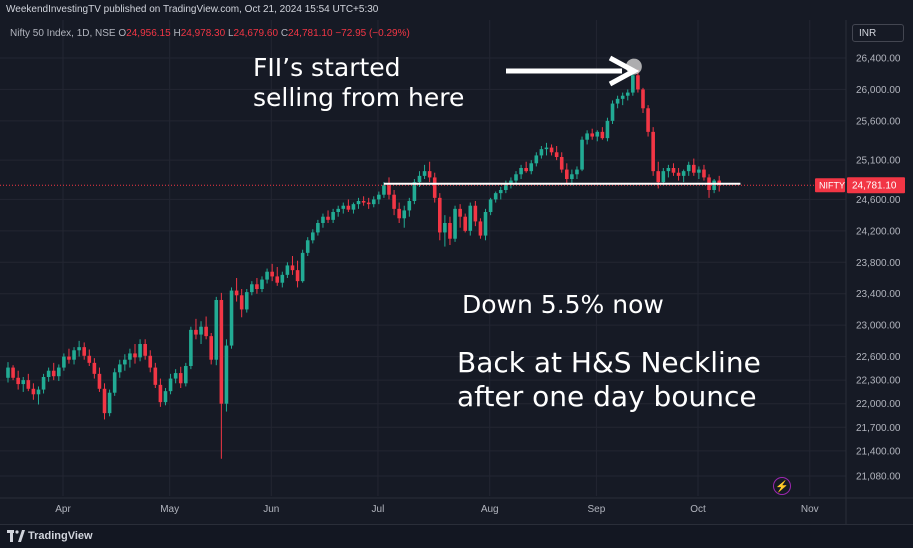  I want to click on price-tick-label: 26,400.00, so click(878, 59).